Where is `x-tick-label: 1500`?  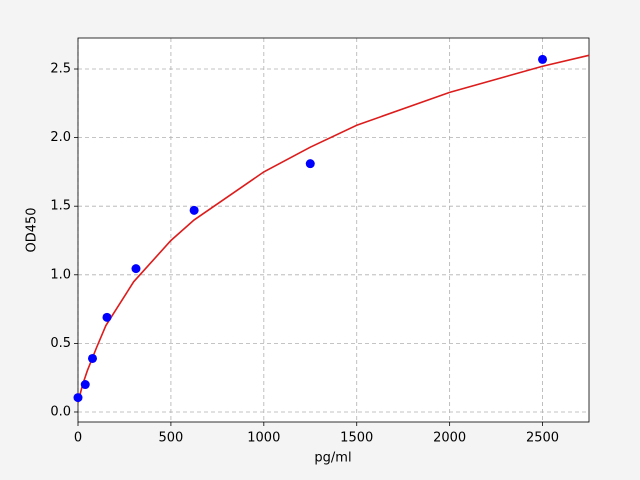 x-tick-label: 1500 is located at coordinates (356, 438).